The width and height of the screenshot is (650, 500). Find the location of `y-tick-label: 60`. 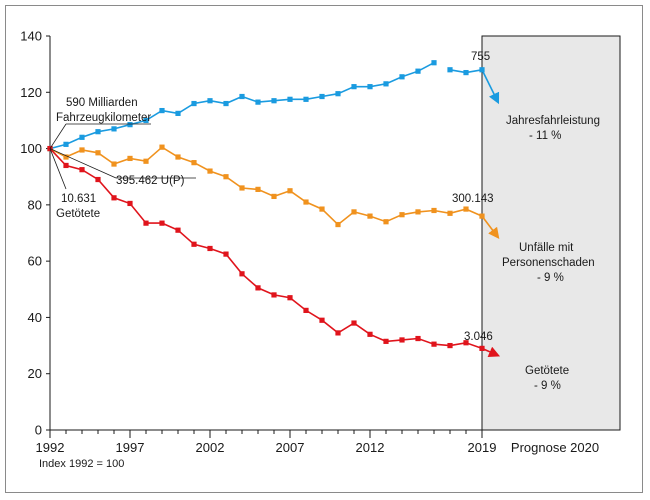

y-tick-label: 60 is located at coordinates (35, 261).